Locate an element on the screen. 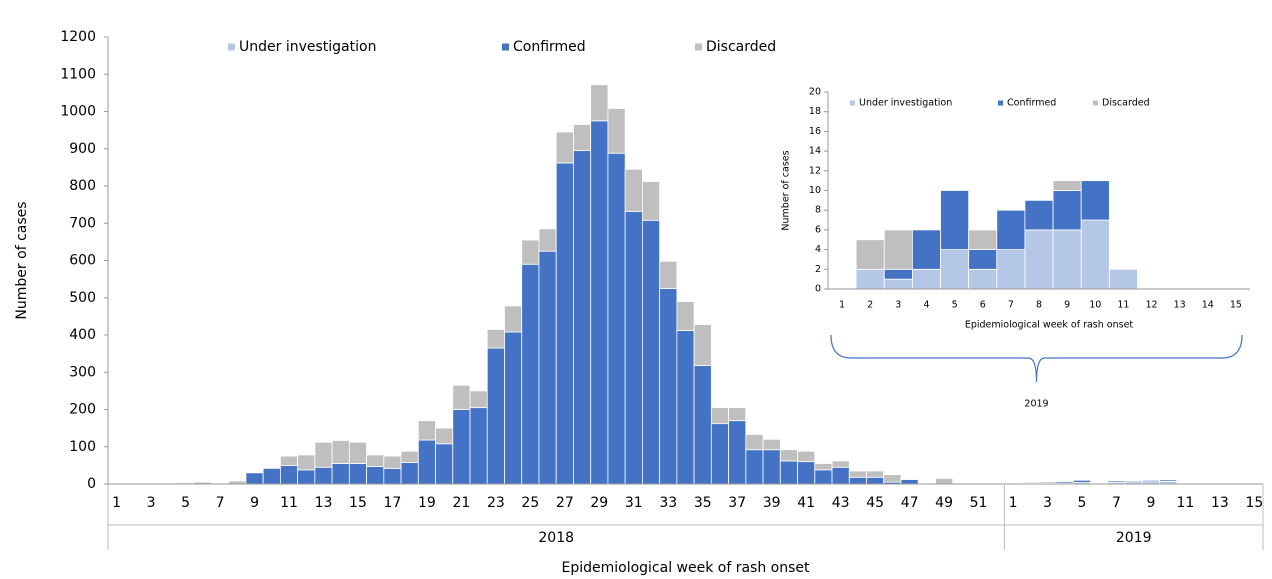 The width and height of the screenshot is (1272, 579). x-tick-label: 25 is located at coordinates (530, 503).